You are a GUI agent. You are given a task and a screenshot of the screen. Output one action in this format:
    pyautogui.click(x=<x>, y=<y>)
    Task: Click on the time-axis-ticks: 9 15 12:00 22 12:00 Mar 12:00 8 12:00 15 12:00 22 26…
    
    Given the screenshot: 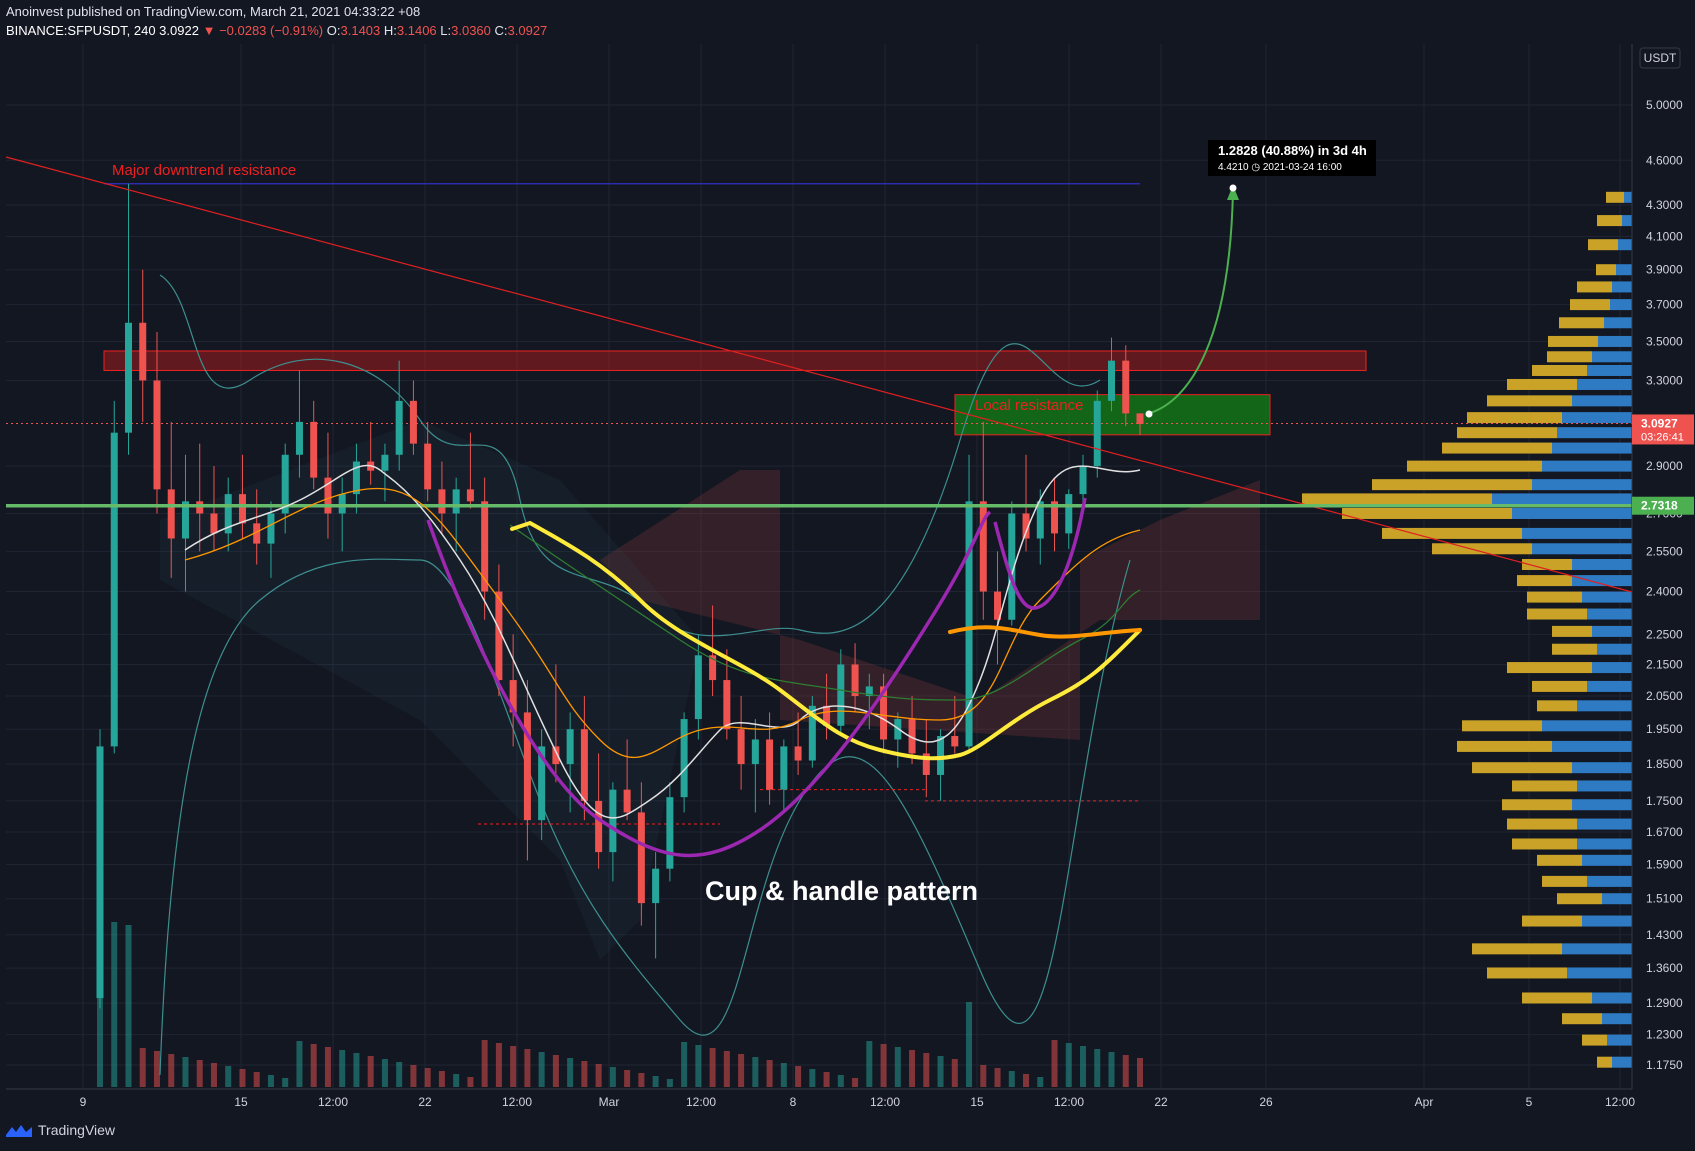 What is the action you would take?
    pyautogui.click(x=858, y=1102)
    